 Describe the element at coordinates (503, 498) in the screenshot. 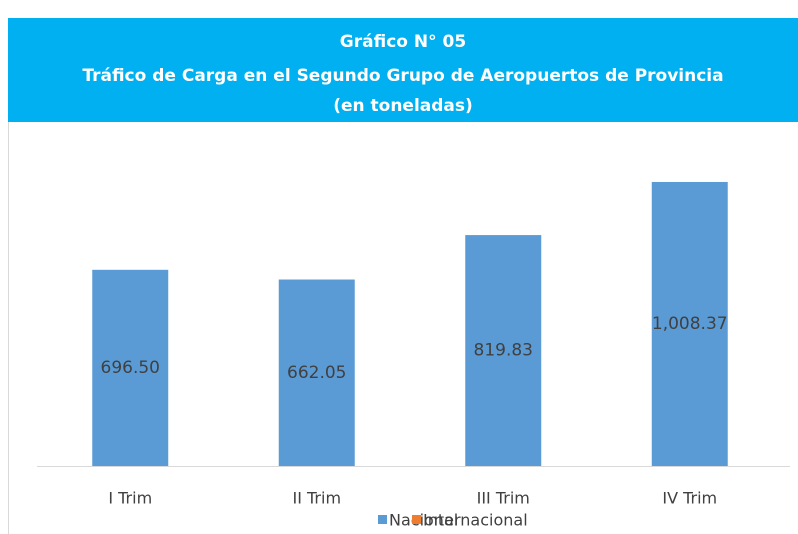

I see `x-tick-label: III Trim` at that location.